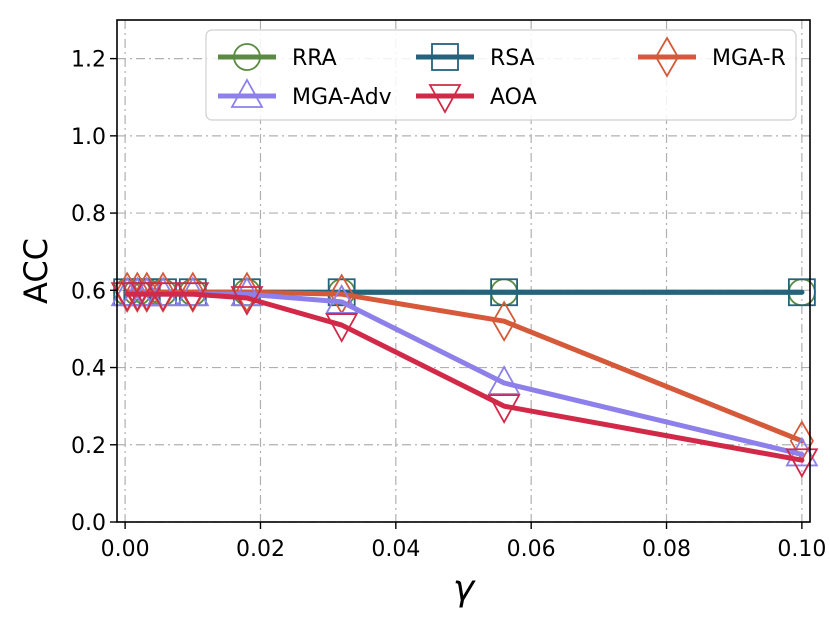 Image resolution: width=830 pixels, height=625 pixels. What do you see at coordinates (247, 93) in the screenshot?
I see `legend-marker-mga-adv` at bounding box center [247, 93].